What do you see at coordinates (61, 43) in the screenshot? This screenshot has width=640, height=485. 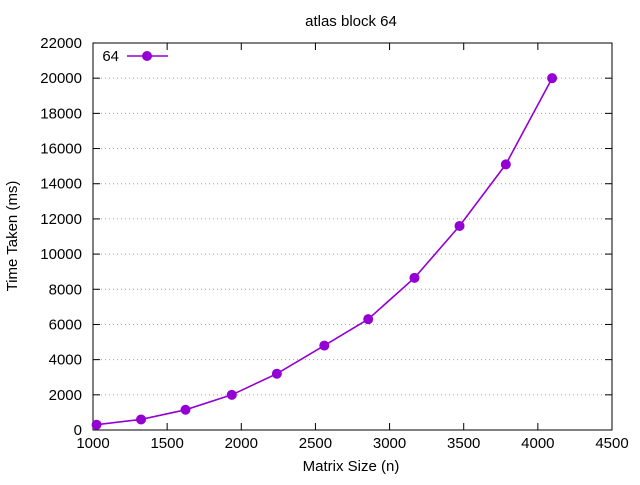 I see `y-tick-label: 22000` at bounding box center [61, 43].